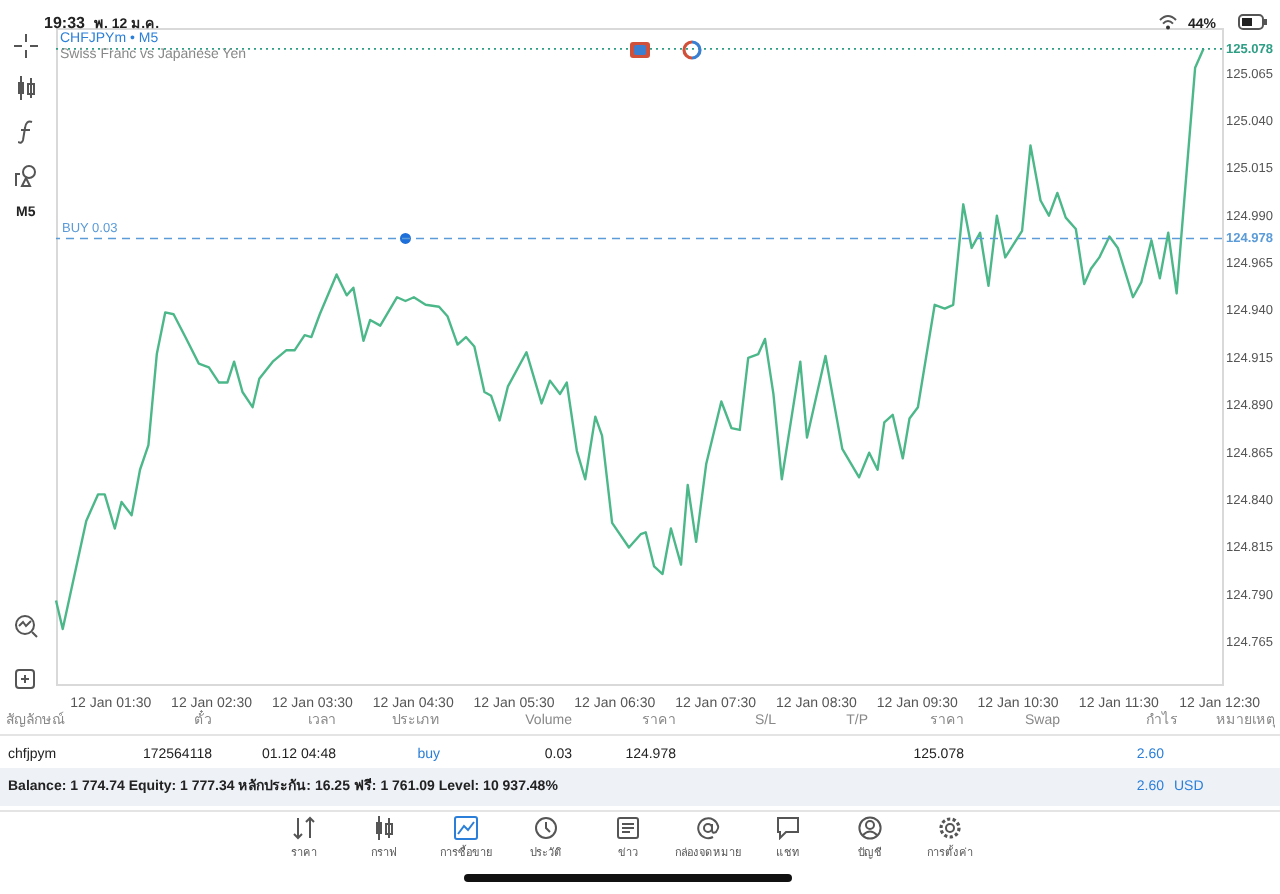 This screenshot has height=894, width=1280. What do you see at coordinates (64, 23) in the screenshot?
I see `annotation: 19:33` at bounding box center [64, 23].